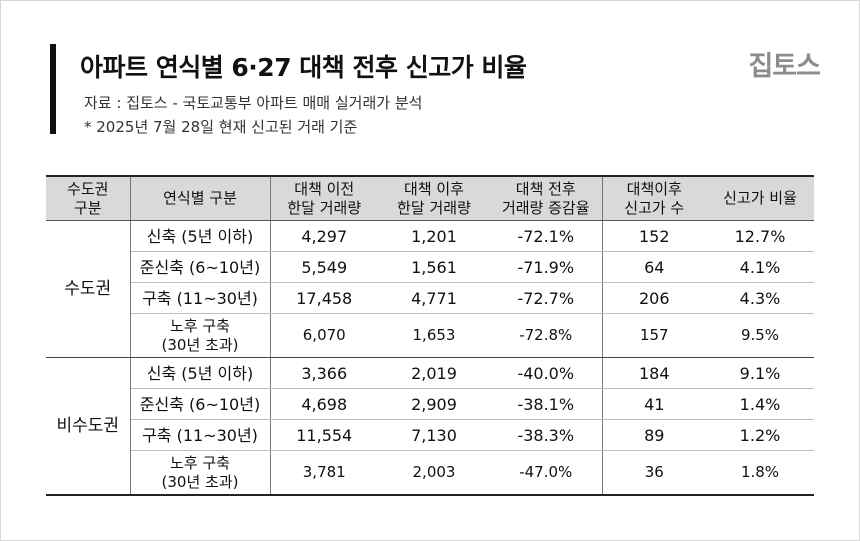 The width and height of the screenshot is (860, 541). Describe the element at coordinates (434, 473) in the screenshot. I see `after-cell: 2,003` at that location.